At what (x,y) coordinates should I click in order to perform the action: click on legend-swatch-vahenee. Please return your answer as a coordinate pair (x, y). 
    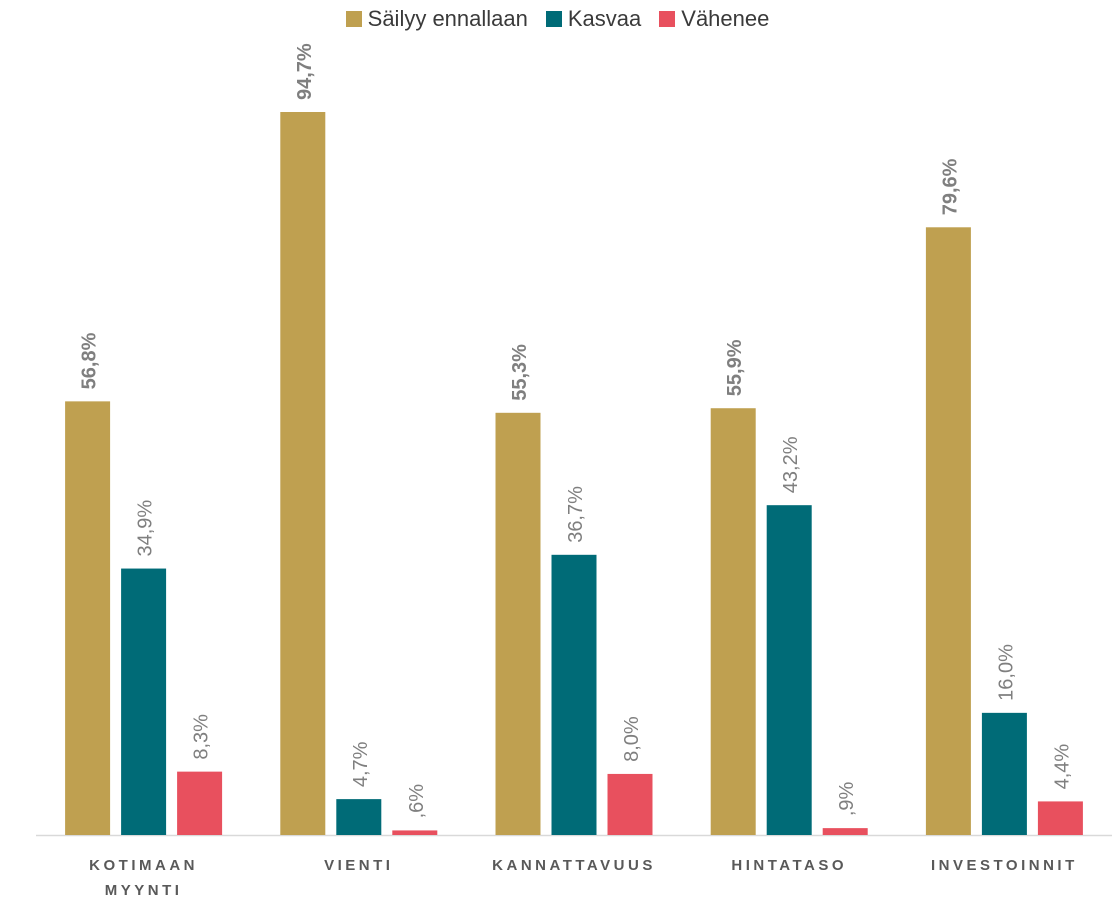
    Looking at the image, I should click on (667, 19).